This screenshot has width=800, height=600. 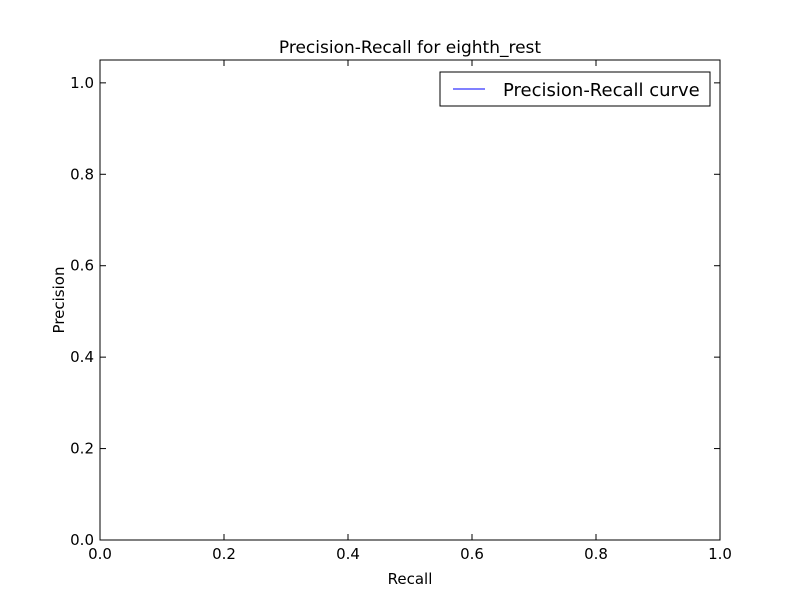 What do you see at coordinates (82, 266) in the screenshot?
I see `y-tick-label: 0.6` at bounding box center [82, 266].